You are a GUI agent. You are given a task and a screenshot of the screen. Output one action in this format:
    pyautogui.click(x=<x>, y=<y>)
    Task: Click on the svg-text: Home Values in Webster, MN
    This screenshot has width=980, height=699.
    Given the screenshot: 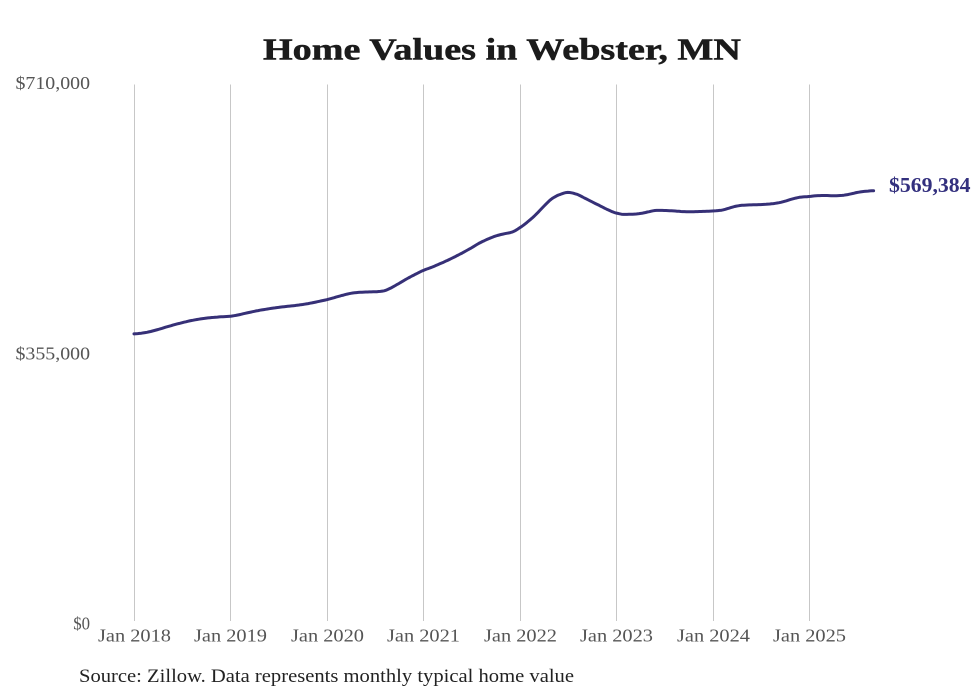 What is the action you would take?
    pyautogui.click(x=502, y=49)
    